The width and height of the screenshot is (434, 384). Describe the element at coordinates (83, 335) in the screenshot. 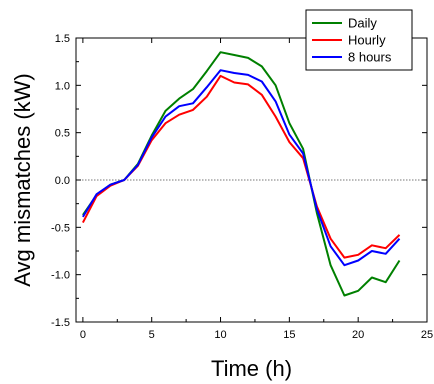

I see `x-tick-label: 0` at that location.